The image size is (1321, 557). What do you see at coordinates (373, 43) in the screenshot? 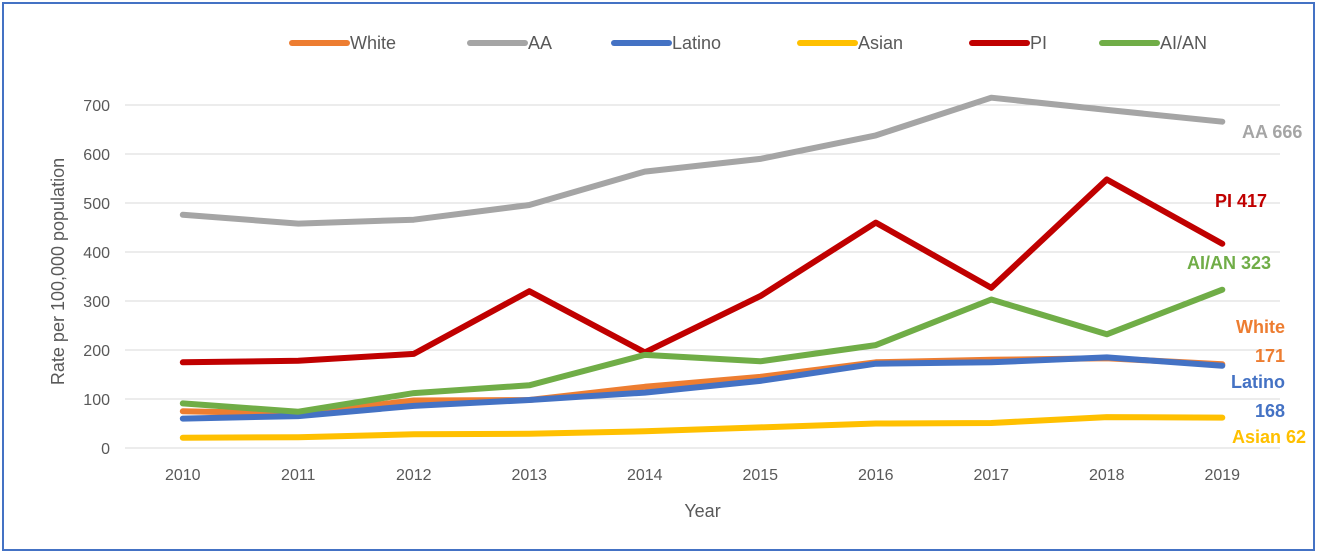
I see `legend-label: White` at bounding box center [373, 43].